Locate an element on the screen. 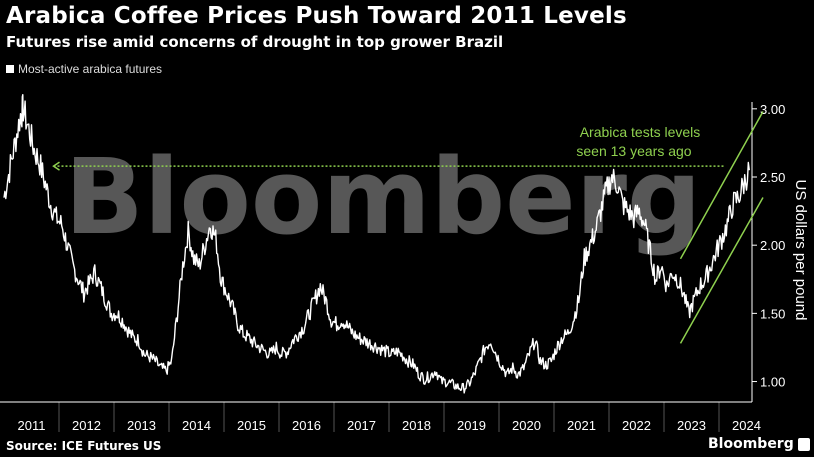 This screenshot has height=457, width=814. trend-channel is located at coordinates (721, 227).